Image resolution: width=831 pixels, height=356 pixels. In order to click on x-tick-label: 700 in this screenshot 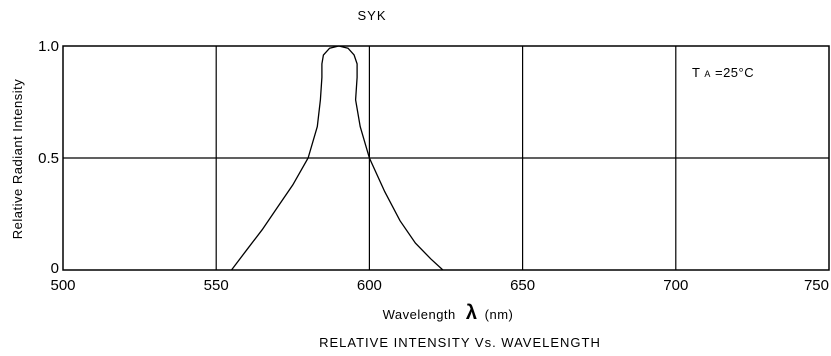, I will do `click(675, 285)`.